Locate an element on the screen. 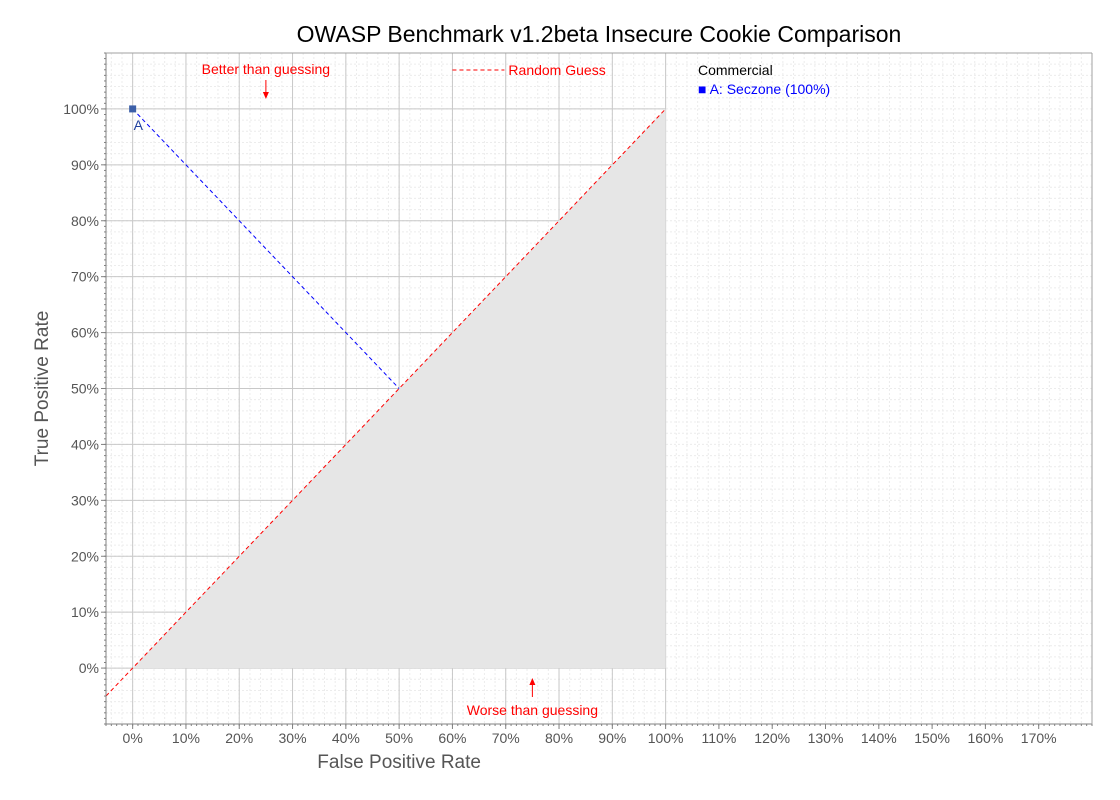 The height and width of the screenshot is (800, 1120). y-tick-label: 60% is located at coordinates (85, 333).